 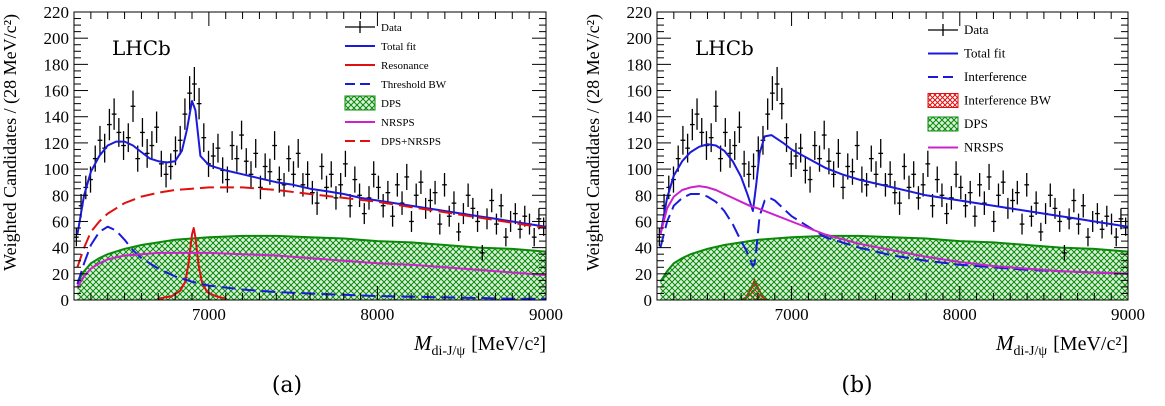 What do you see at coordinates (192, 263) in the screenshot?
I see `series-line-resonance` at bounding box center [192, 263].